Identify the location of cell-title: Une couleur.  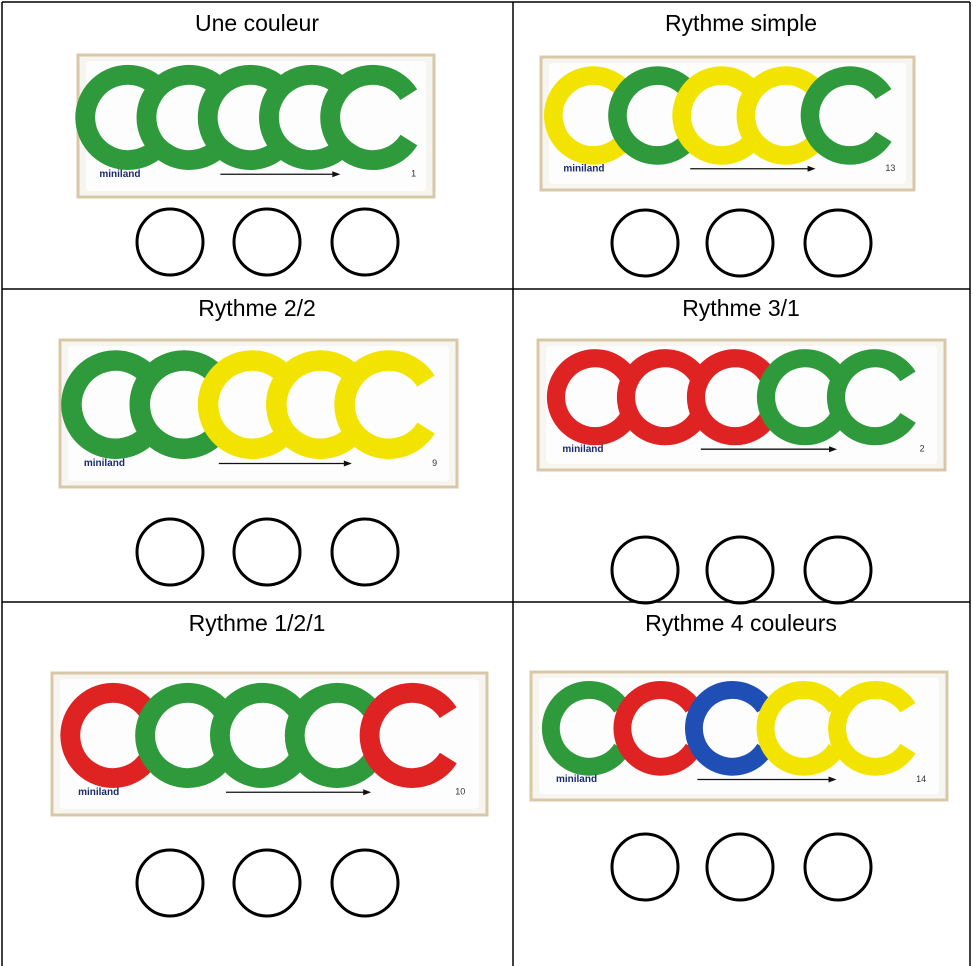
(257, 23).